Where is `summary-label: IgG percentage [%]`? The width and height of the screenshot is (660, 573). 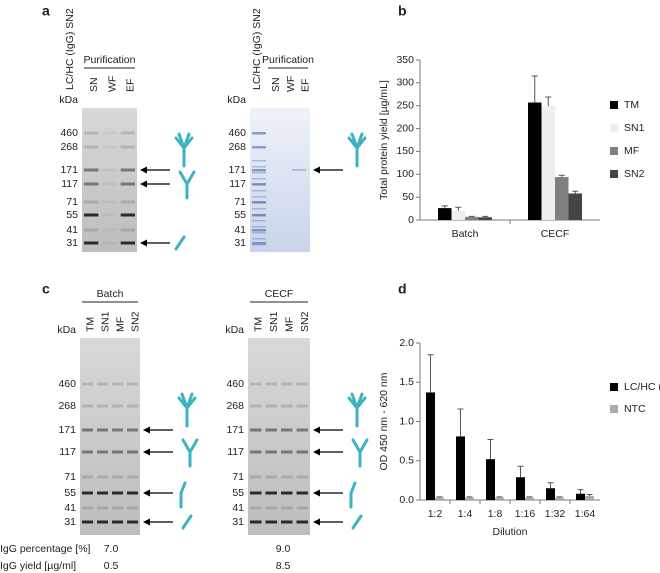
summary-label: IgG percentage [%] is located at coordinates (45, 549).